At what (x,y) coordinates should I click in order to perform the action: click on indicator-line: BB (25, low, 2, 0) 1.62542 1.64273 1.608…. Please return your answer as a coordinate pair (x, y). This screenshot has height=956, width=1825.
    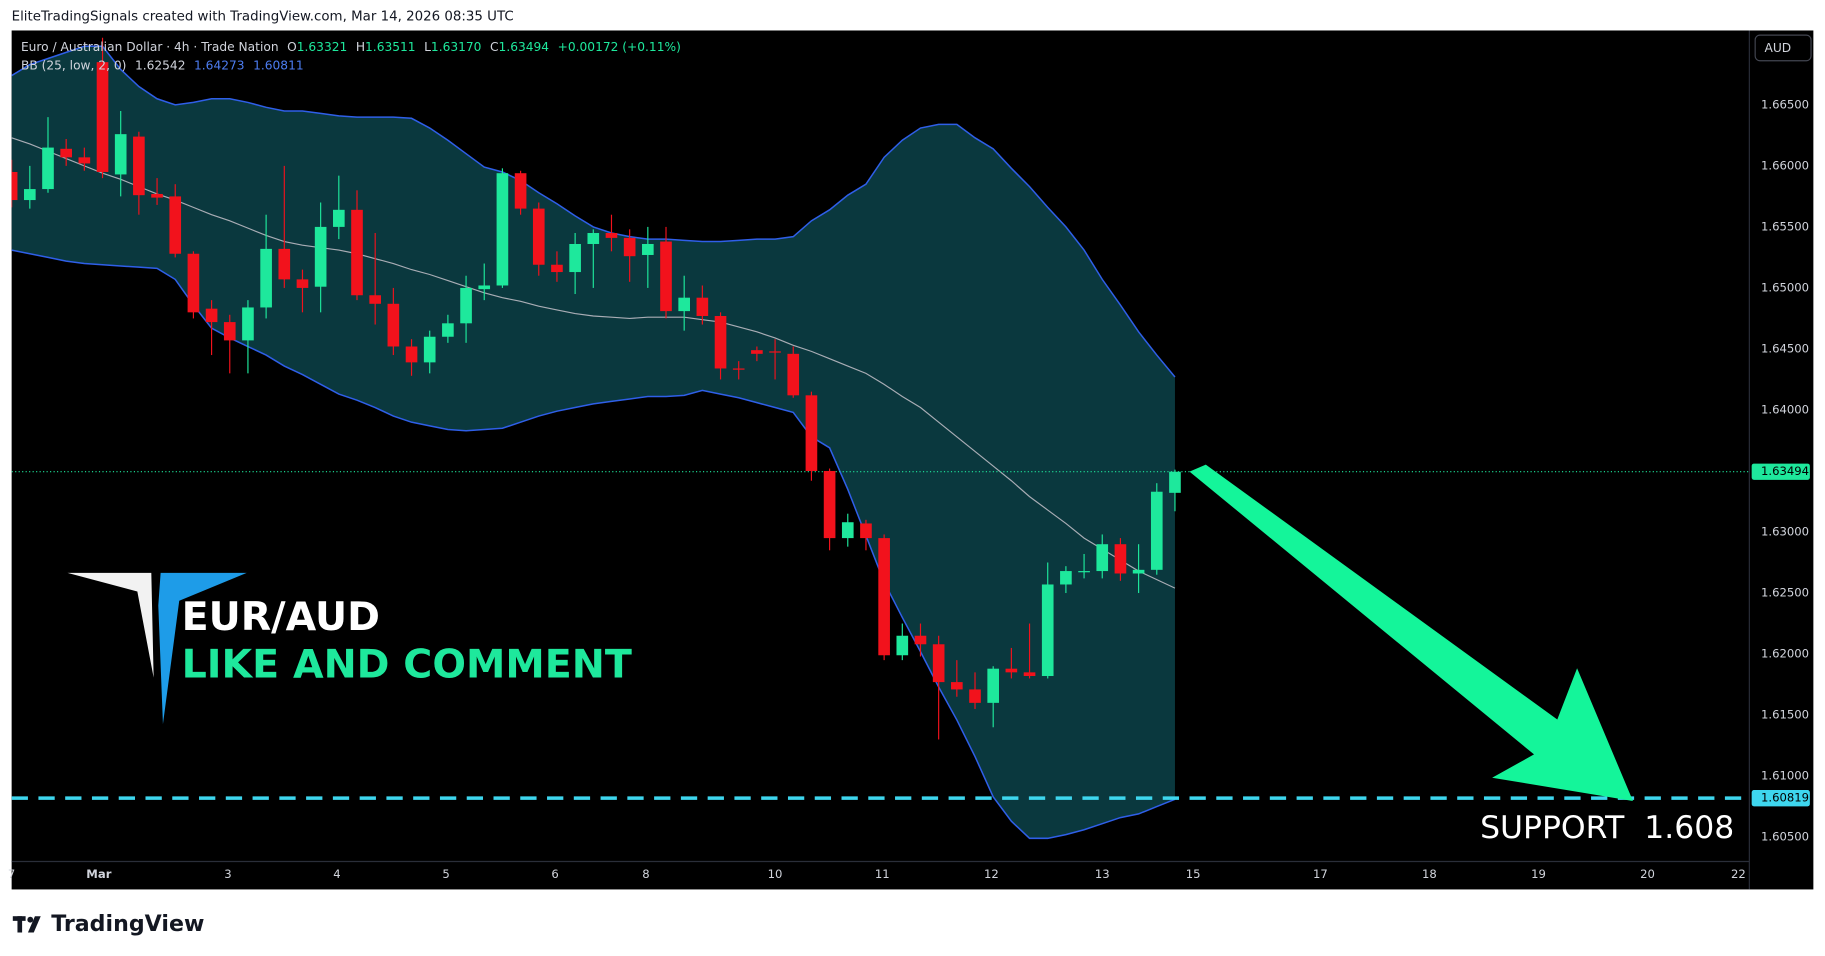
    Looking at the image, I should click on (162, 65).